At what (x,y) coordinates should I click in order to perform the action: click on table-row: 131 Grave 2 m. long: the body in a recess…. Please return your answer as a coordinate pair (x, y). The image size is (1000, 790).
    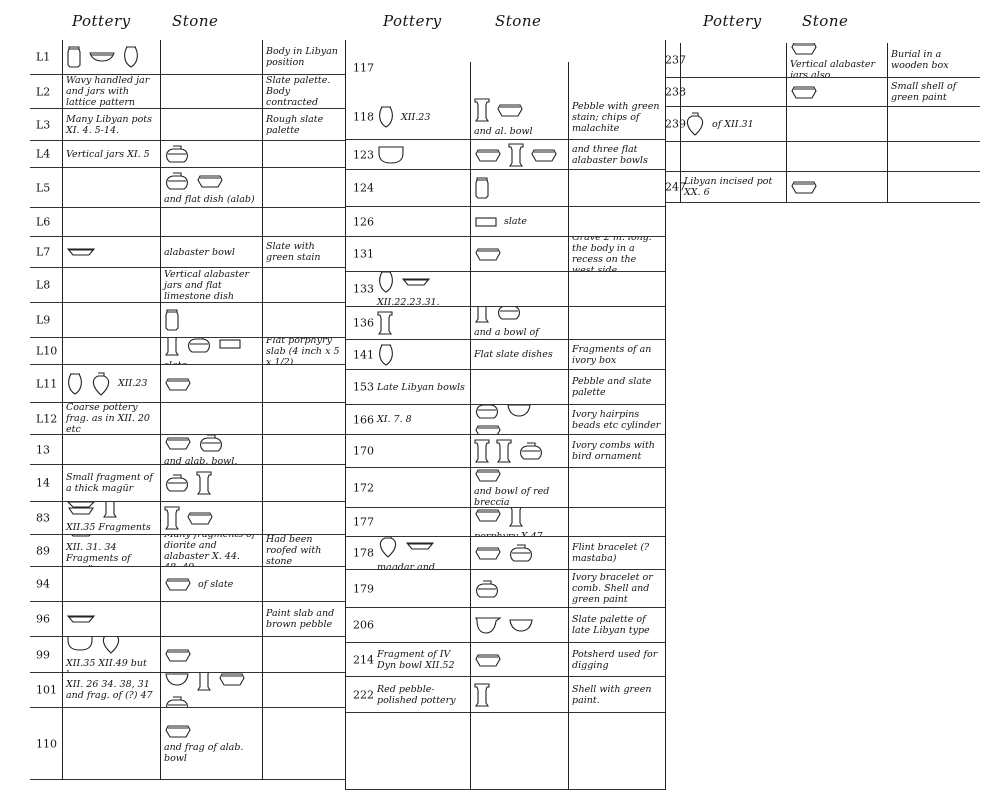
    Looking at the image, I should click on (505, 254).